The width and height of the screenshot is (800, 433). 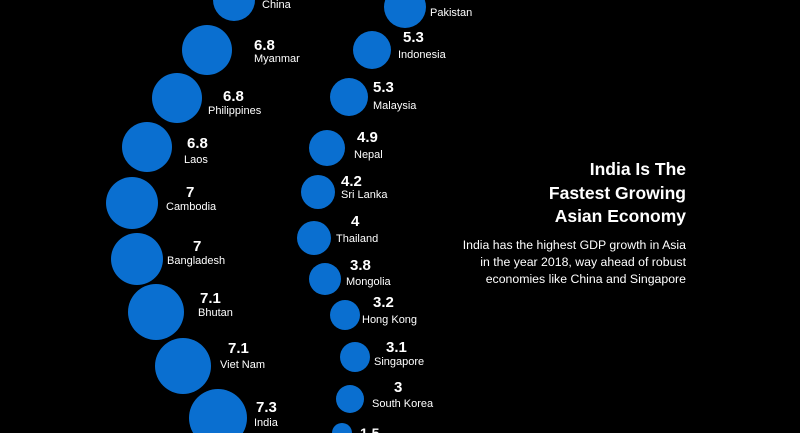 What do you see at coordinates (399, 362) in the screenshot?
I see `country-label: Singapore` at bounding box center [399, 362].